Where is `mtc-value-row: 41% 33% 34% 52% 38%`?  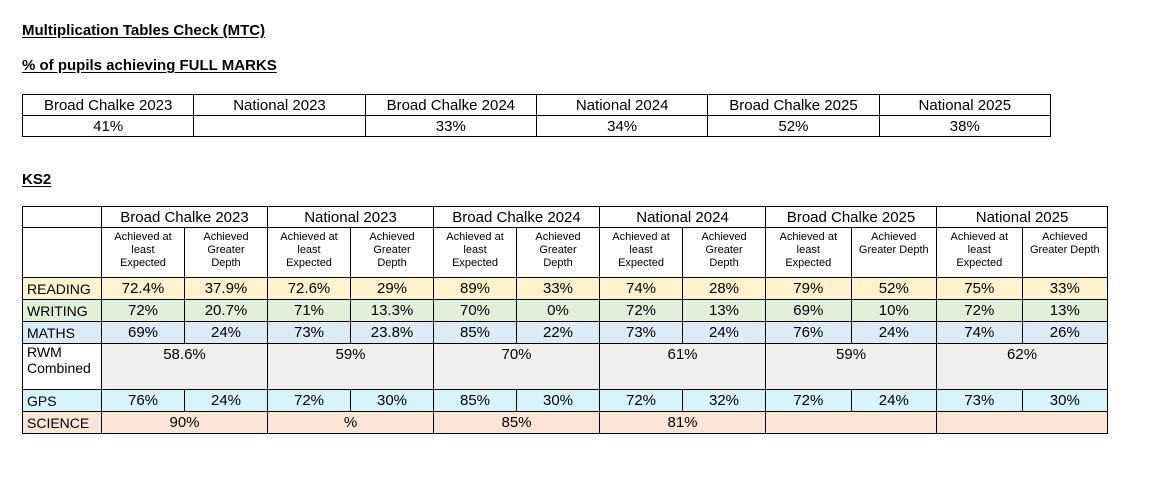 mtc-value-row: 41% 33% 34% 52% 38% is located at coordinates (536, 126).